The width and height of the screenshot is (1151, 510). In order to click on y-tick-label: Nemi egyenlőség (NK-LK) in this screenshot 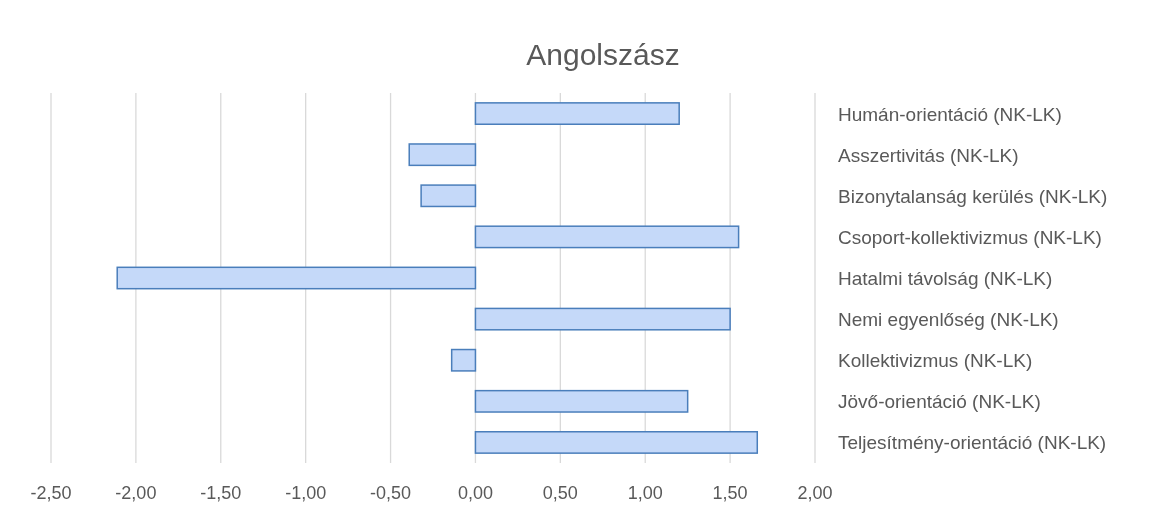, I will do `click(948, 319)`.